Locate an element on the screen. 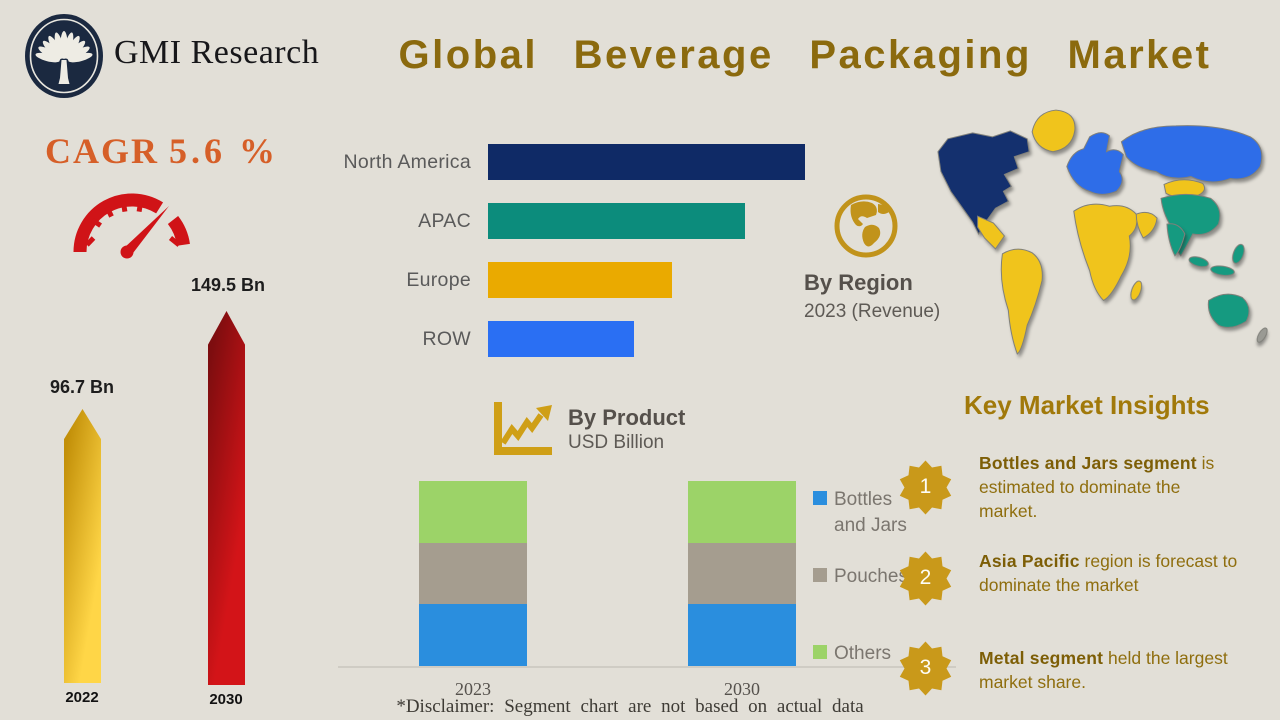 The height and width of the screenshot is (720, 1280). page-title: Global Beverage Packaging Market is located at coordinates (805, 55).